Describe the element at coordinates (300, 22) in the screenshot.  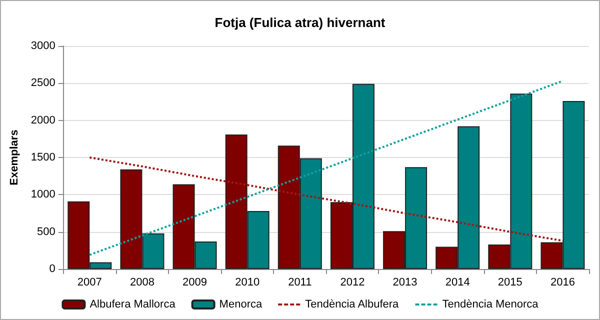
I see `chart-title: Fotja (Fulica atra) hivernant` at that location.